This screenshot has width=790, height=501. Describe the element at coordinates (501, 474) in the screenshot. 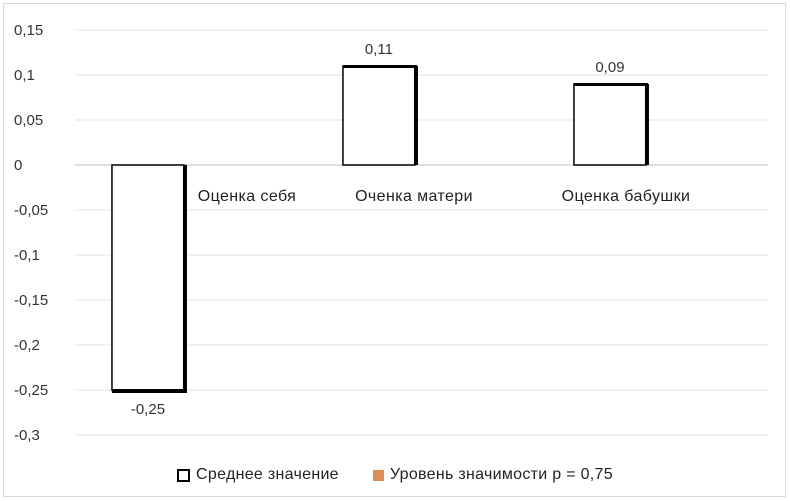

I see `legend-label-significance: Уровень значимости p = 0,75` at that location.